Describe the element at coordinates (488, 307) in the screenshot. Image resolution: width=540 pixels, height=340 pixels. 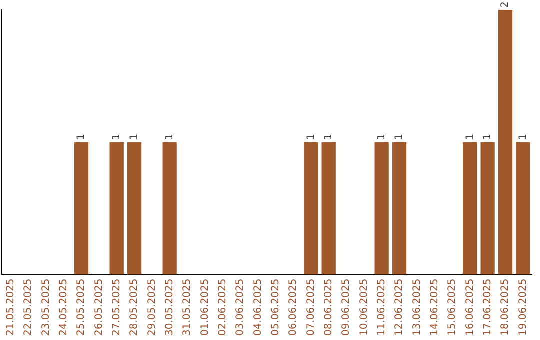
I see `x-tick-label: 17.06.2025` at that location.